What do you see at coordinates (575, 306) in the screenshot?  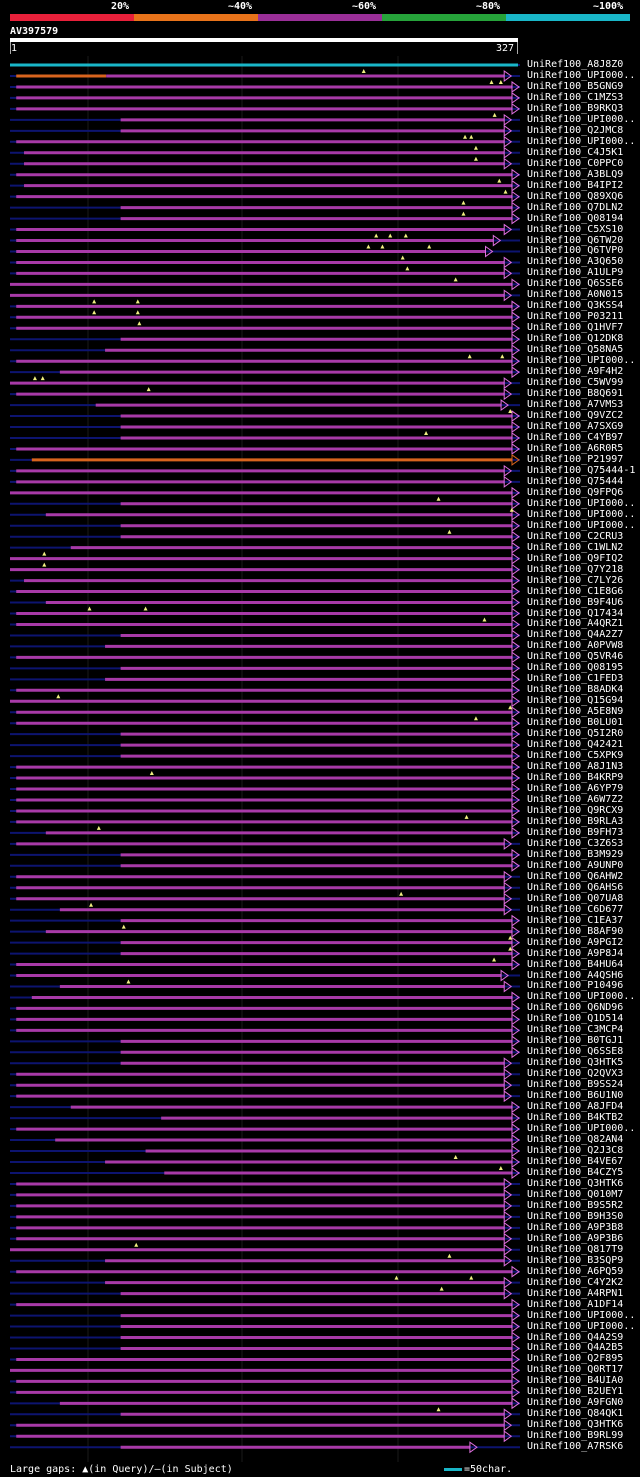 I see `hit-label: UniRef100_Q3KSS4` at bounding box center [575, 306].